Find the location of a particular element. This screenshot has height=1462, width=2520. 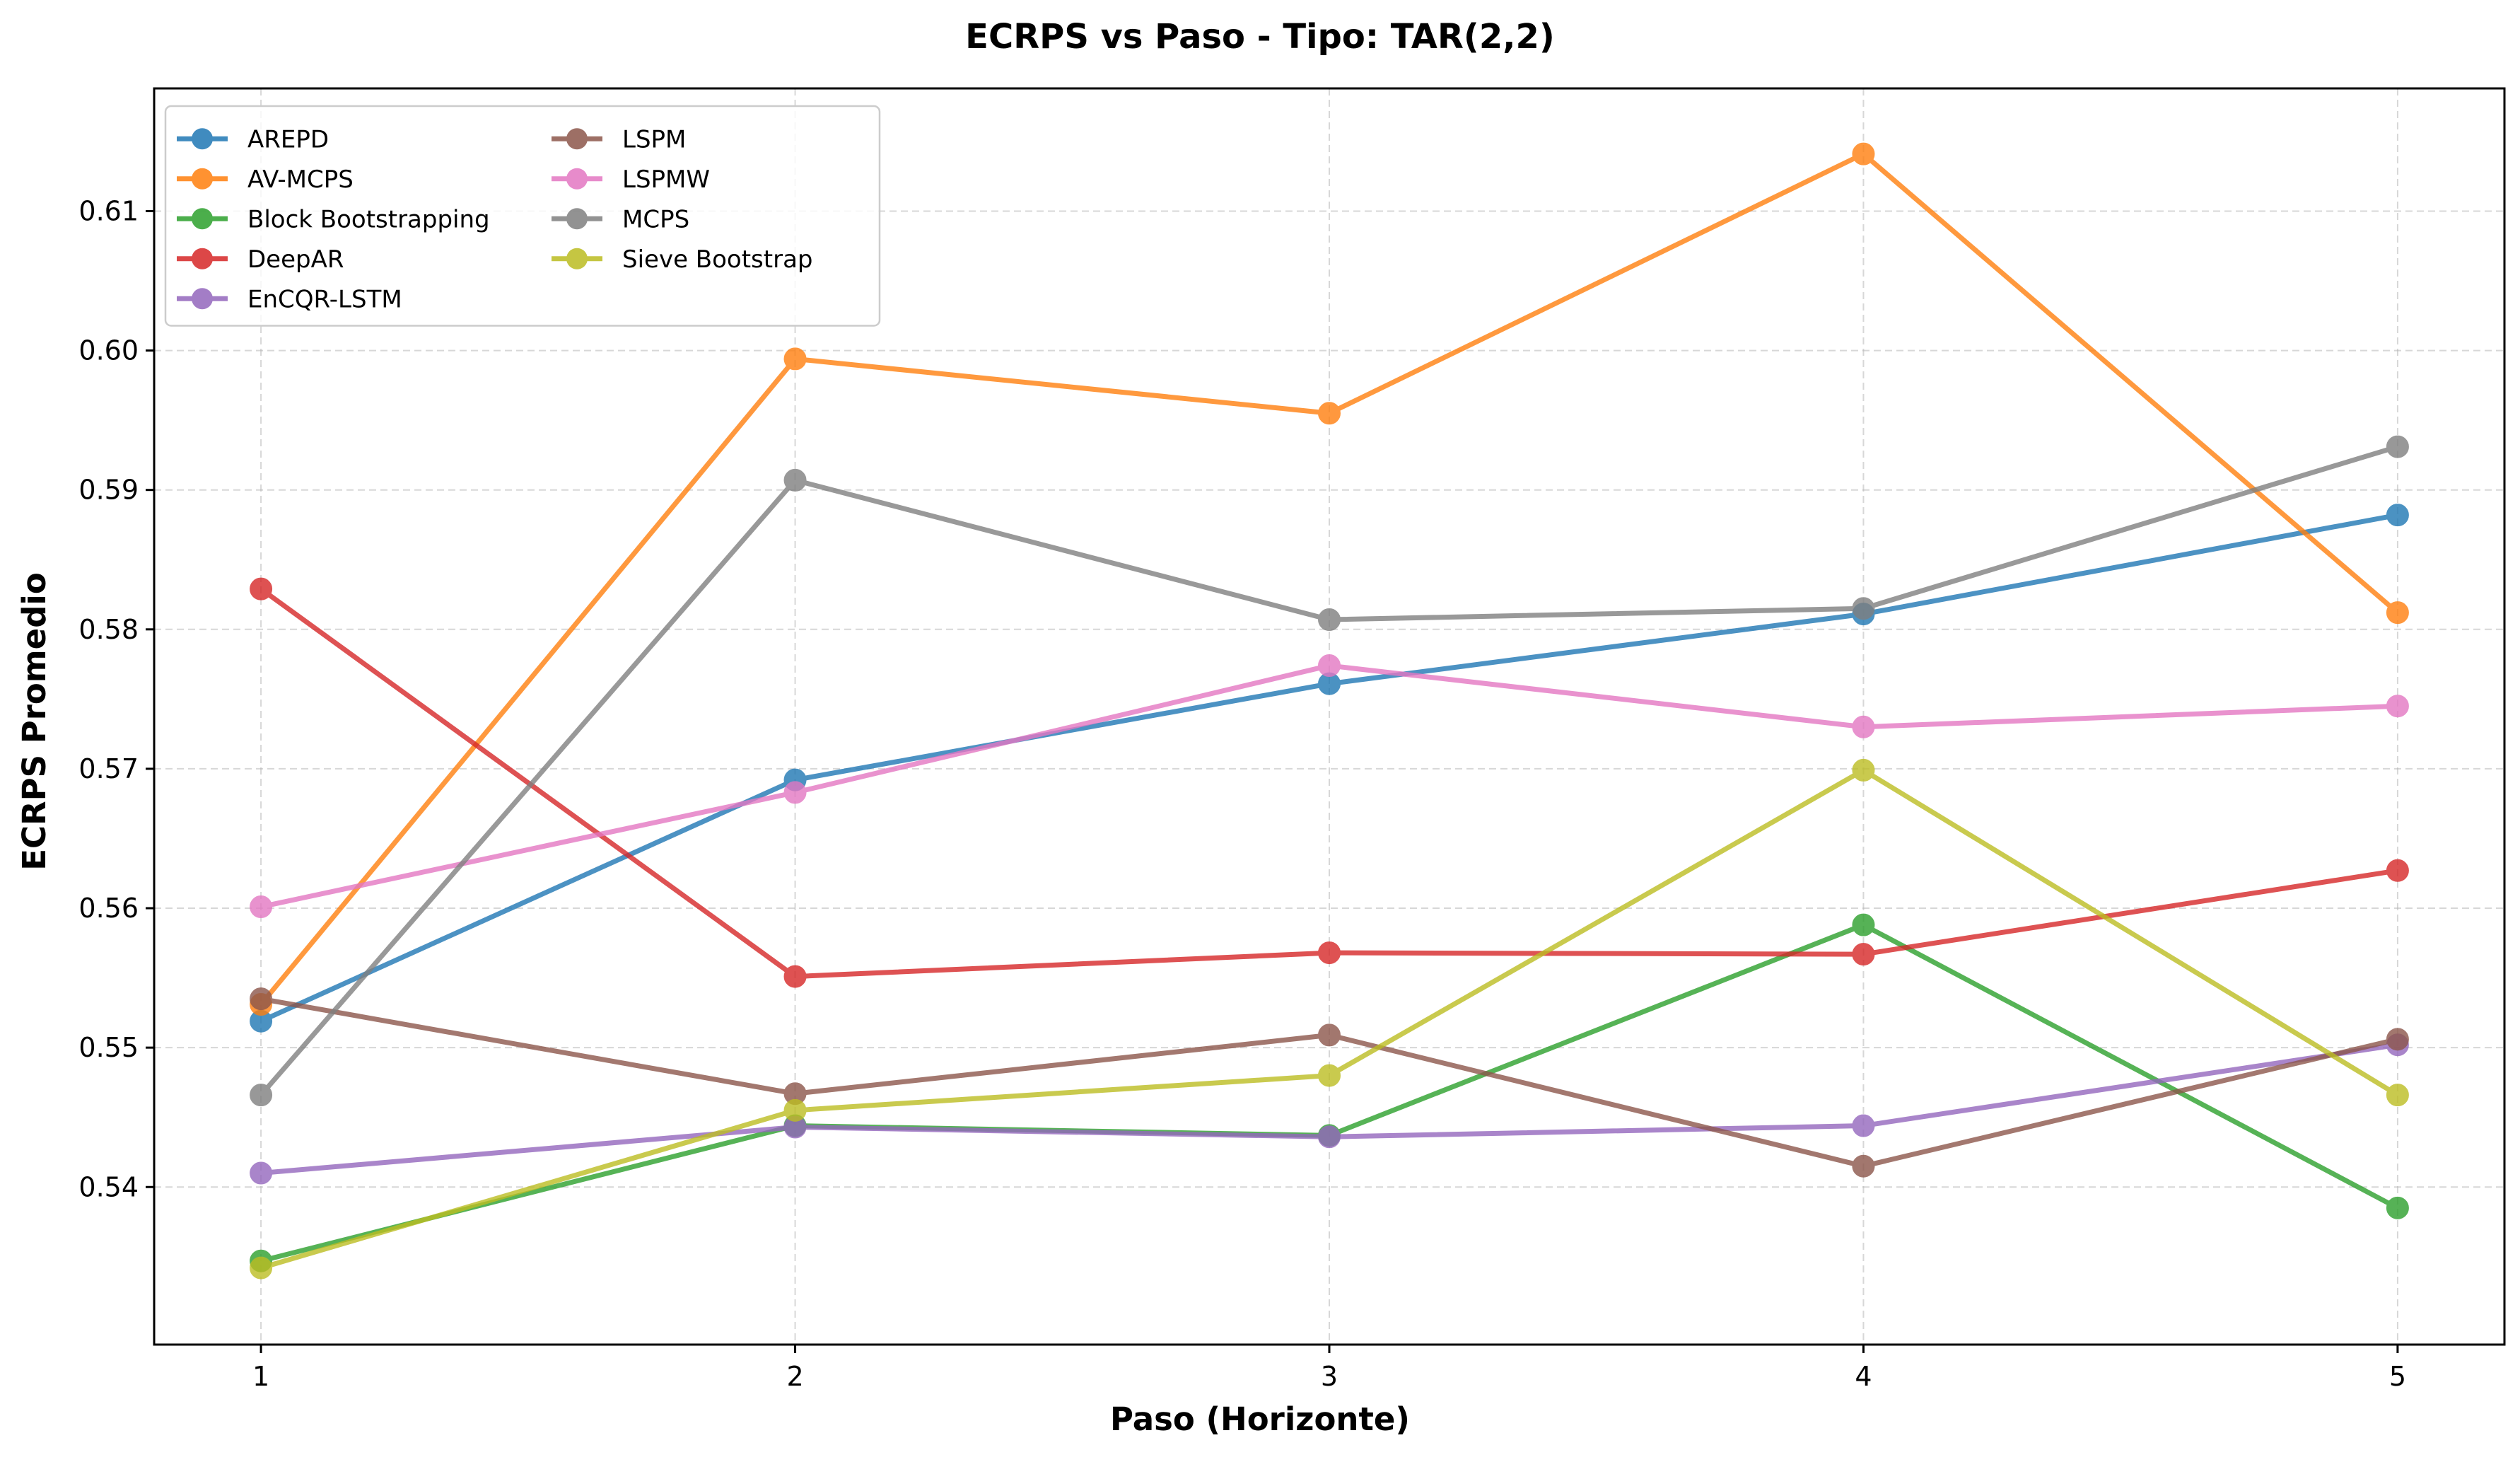

x-tick-label: 1 is located at coordinates (260, 1376).